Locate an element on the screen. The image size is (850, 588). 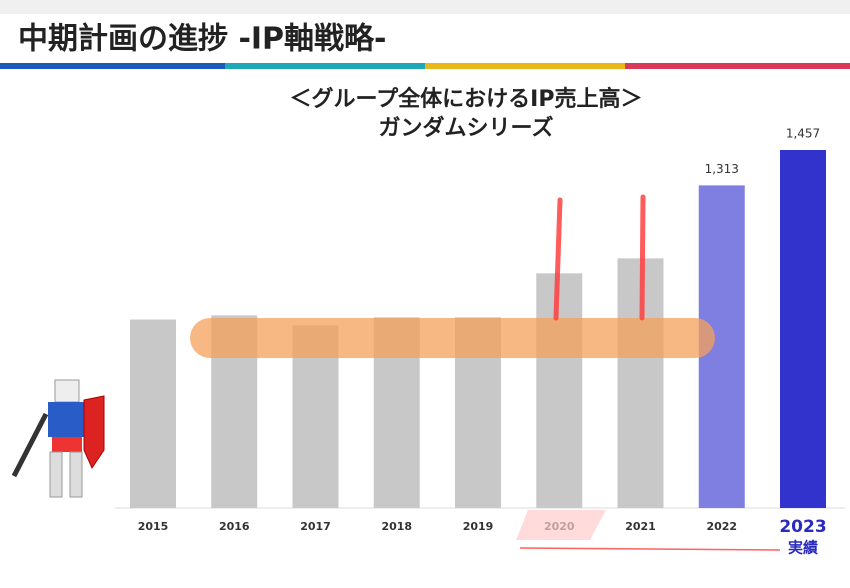
robot-rifle is located at coordinates (30, 445).